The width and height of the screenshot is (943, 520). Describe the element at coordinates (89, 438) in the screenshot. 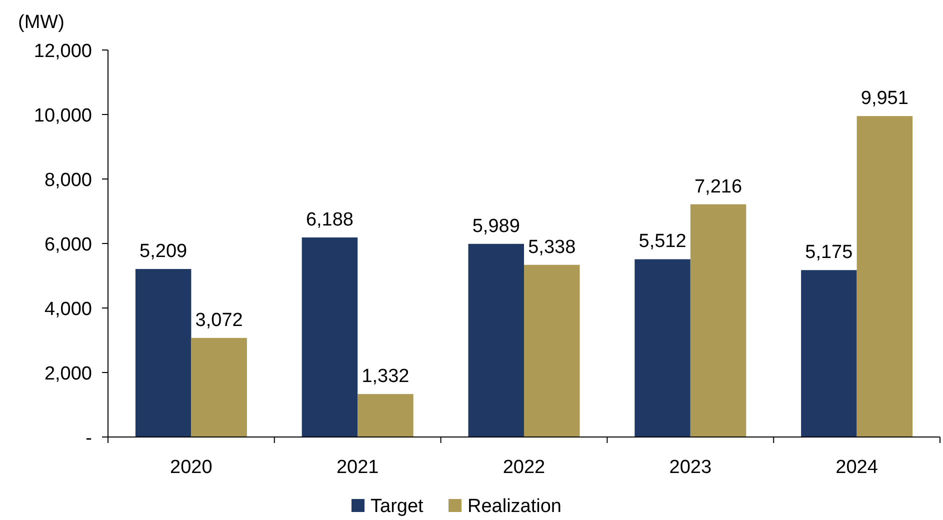

I see `y-tick-label: -` at that location.